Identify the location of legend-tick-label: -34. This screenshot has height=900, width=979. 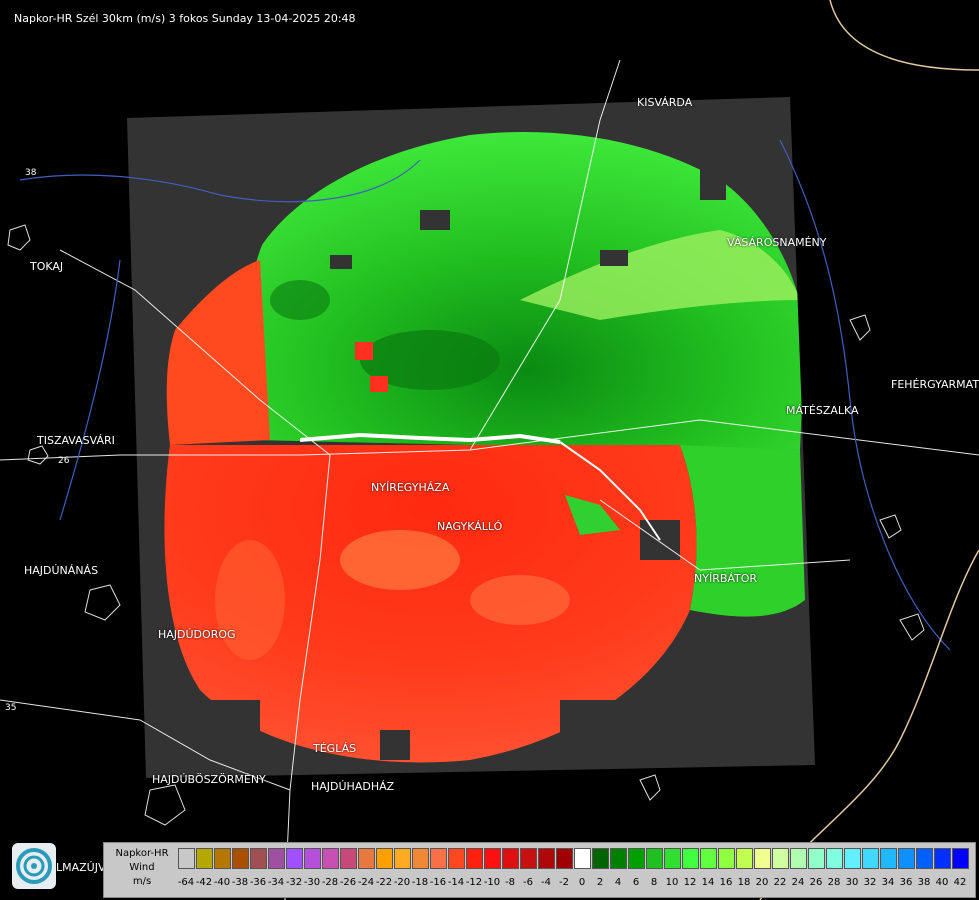
(276, 882).